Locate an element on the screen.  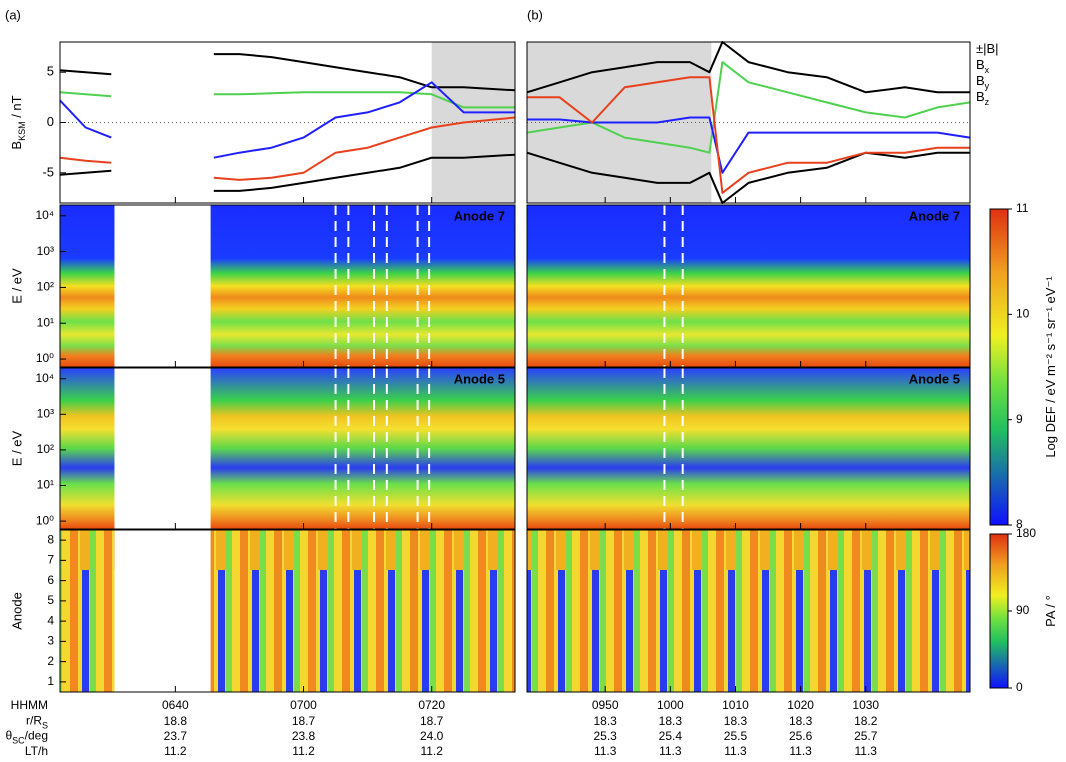
colorbar-tick-label: 10 is located at coordinates (1023, 314).